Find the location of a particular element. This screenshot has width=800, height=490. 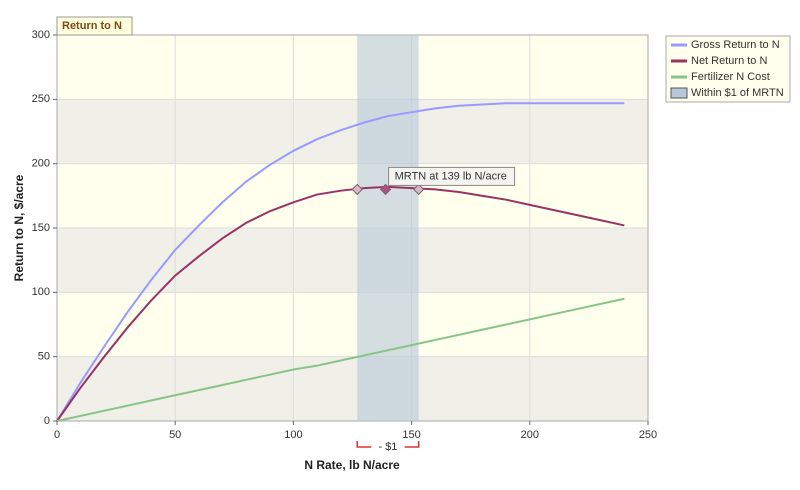

y-tick-label: 50 is located at coordinates (44, 357).